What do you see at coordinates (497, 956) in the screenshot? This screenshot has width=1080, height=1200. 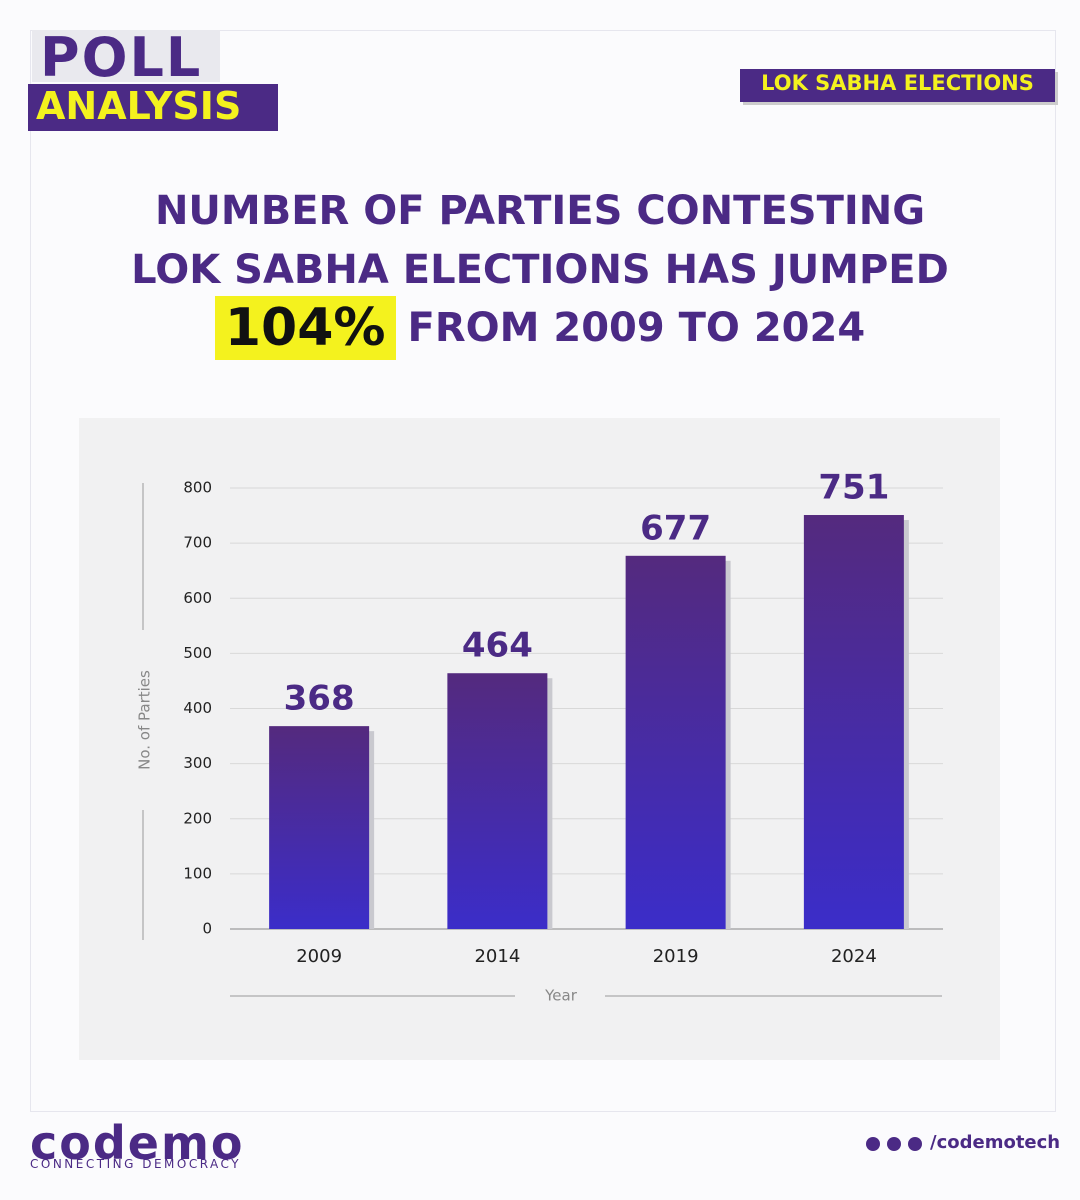 I see `x-tick-label: 2014` at bounding box center [497, 956].